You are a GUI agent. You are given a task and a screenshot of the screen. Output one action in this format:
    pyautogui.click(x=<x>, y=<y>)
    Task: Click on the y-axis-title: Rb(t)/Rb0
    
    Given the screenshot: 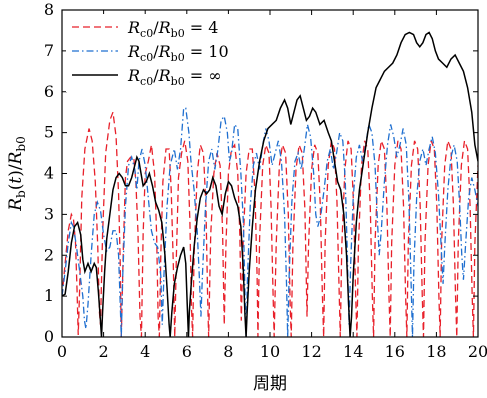 What is the action you would take?
    pyautogui.click(x=17, y=174)
    